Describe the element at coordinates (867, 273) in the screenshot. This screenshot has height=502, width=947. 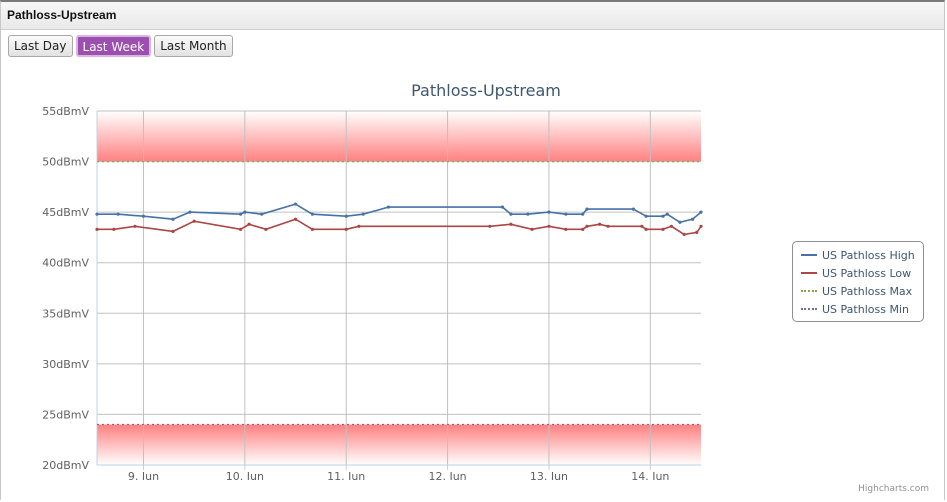
I see `legend-label-low: US Pathloss Low` at that location.